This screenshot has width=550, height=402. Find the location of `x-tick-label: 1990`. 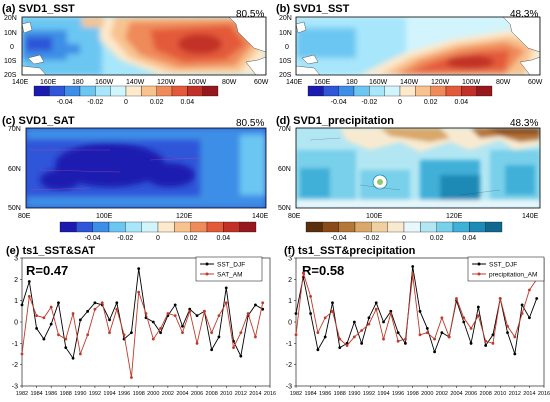

x-tick-label: 1990 is located at coordinates (354, 394).